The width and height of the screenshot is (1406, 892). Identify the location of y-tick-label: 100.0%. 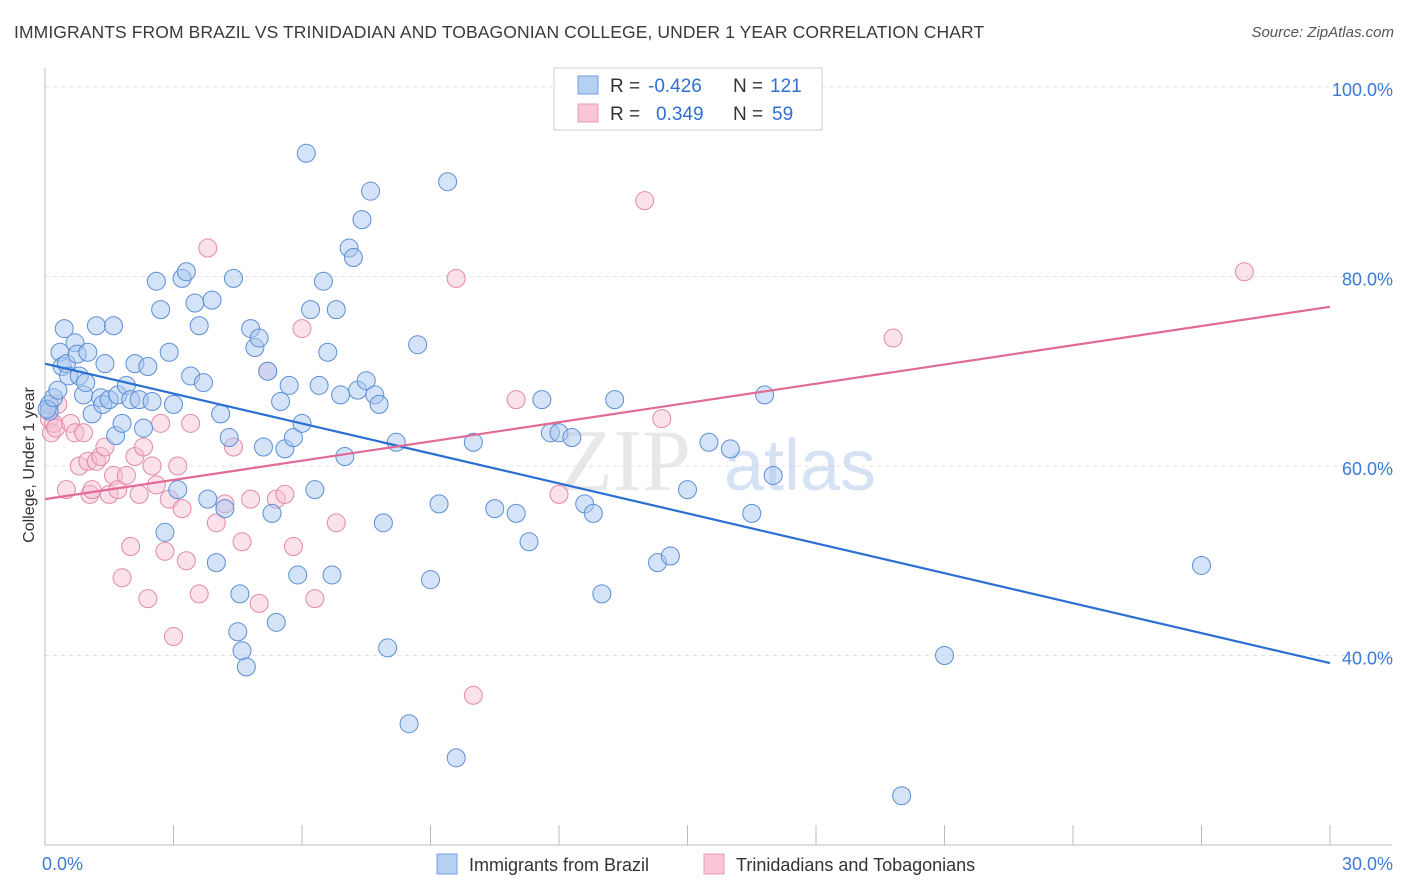
(1362, 90).